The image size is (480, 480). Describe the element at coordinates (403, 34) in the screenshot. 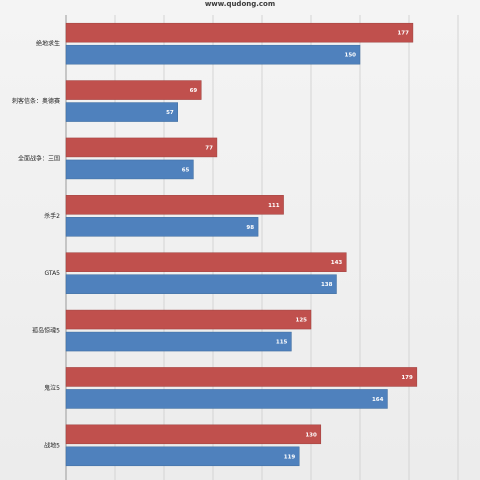

I see `value-label: 177` at that location.